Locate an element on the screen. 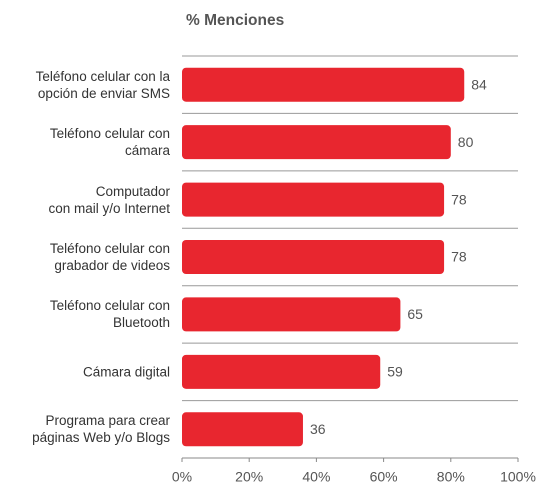  value-label: 59 is located at coordinates (395, 372).